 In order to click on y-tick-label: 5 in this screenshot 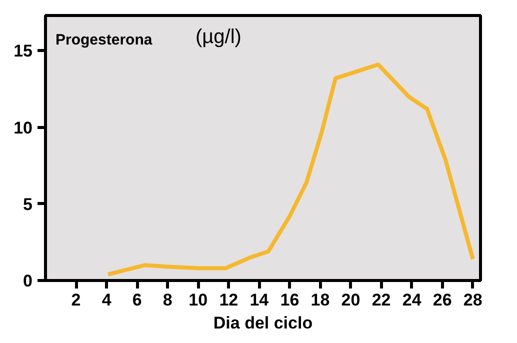, I will do `click(28, 204)`.